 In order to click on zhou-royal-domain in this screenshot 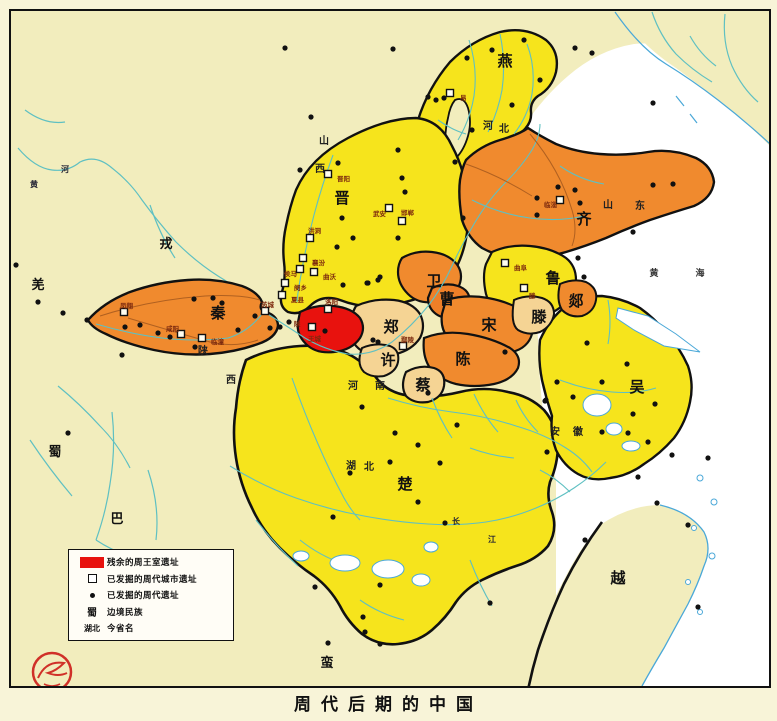, I will do `click(330, 329)`.